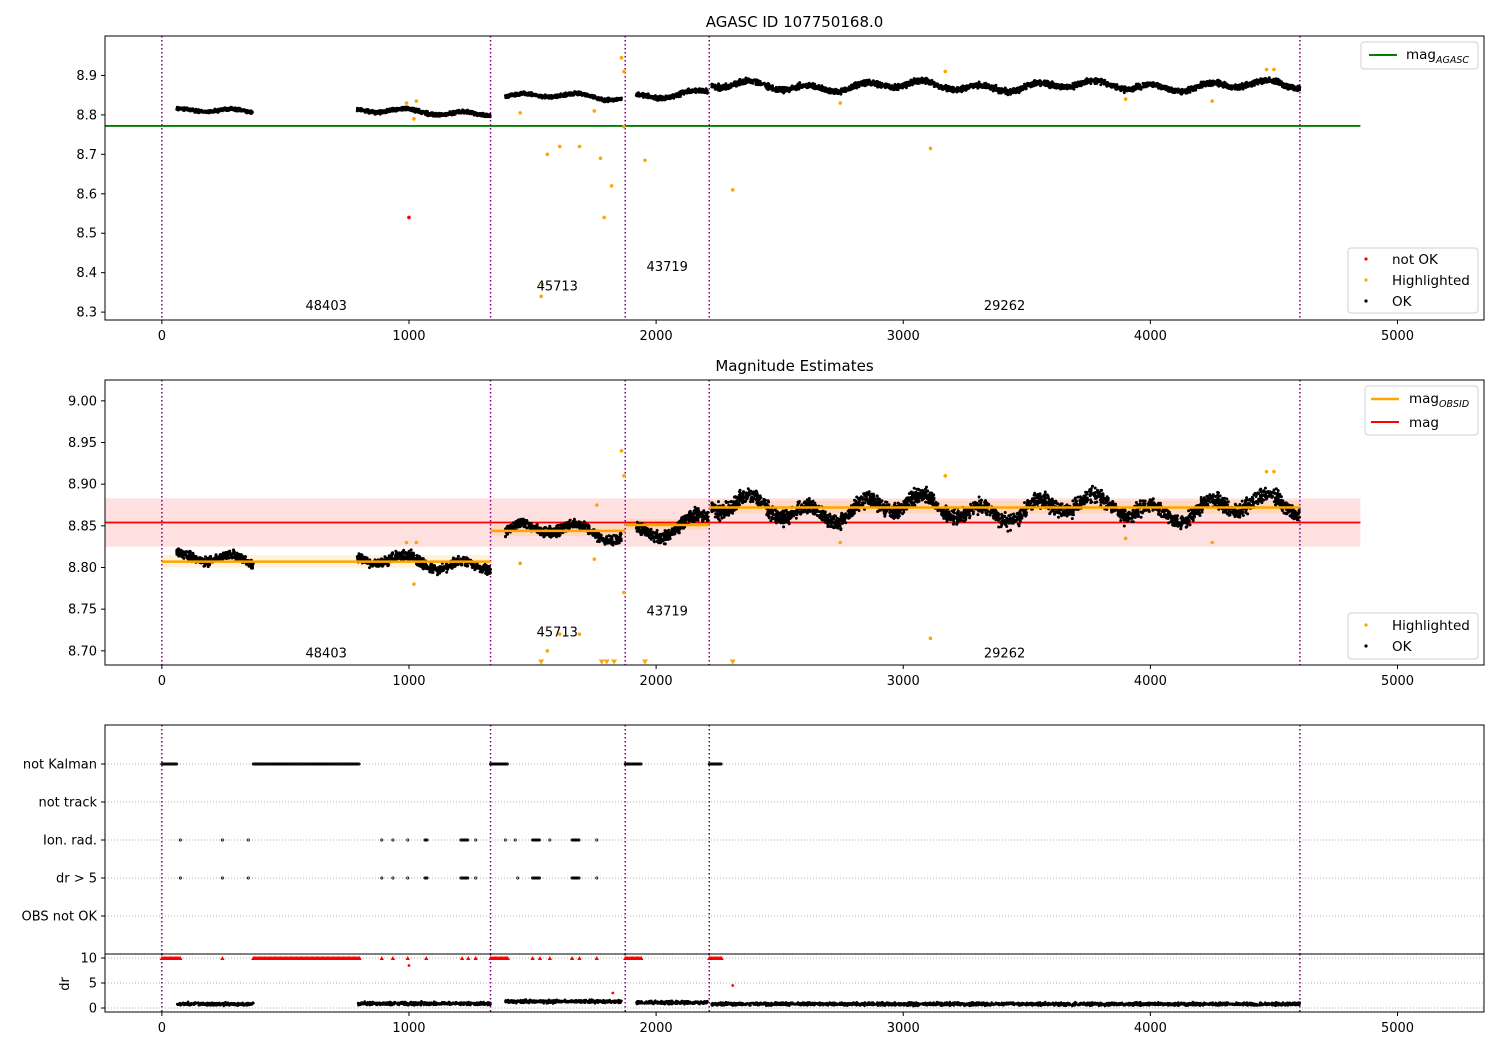 The image size is (1500, 1050). I want to click on panel1-ytick-label: 8.9, so click(86, 76).